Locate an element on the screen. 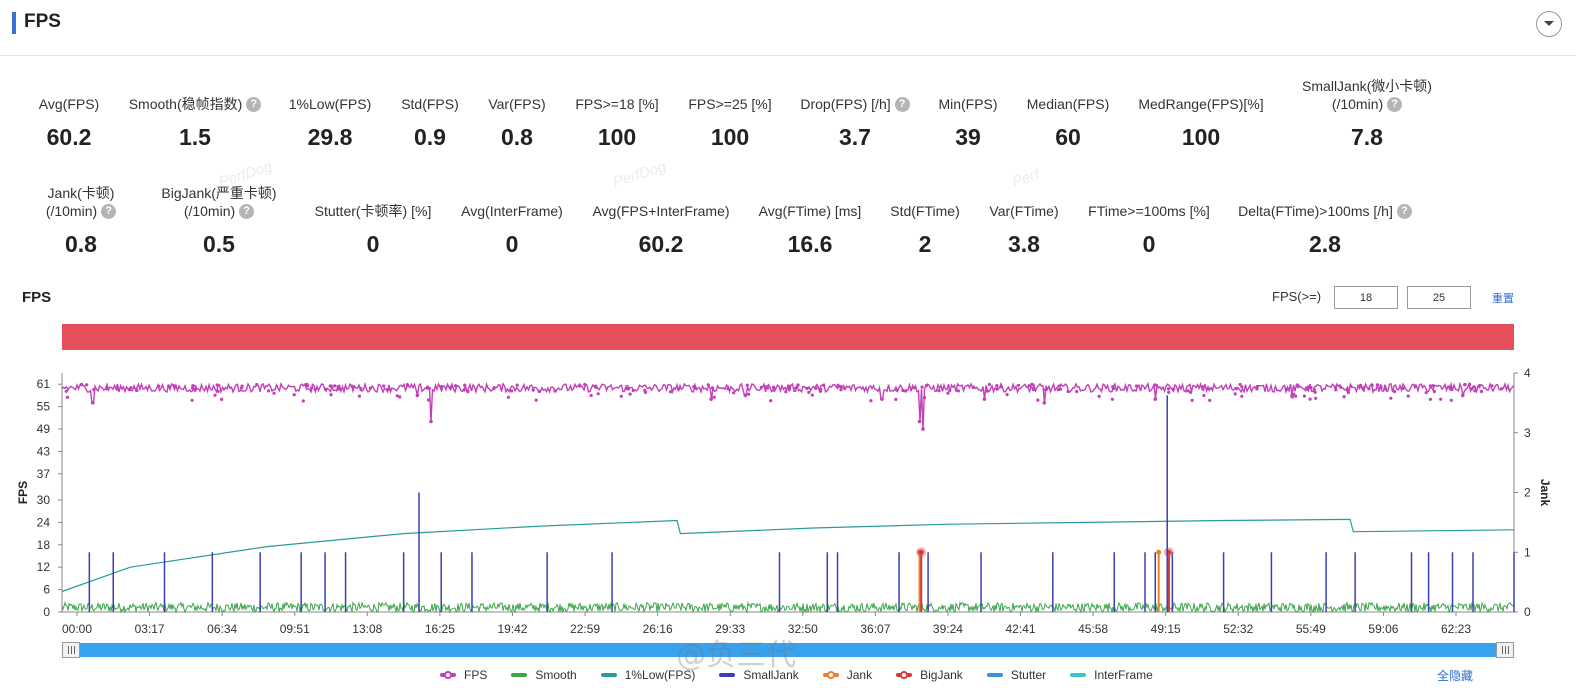 This screenshot has height=688, width=1576. metric-label-text: FPS>=25 [%] is located at coordinates (730, 104).